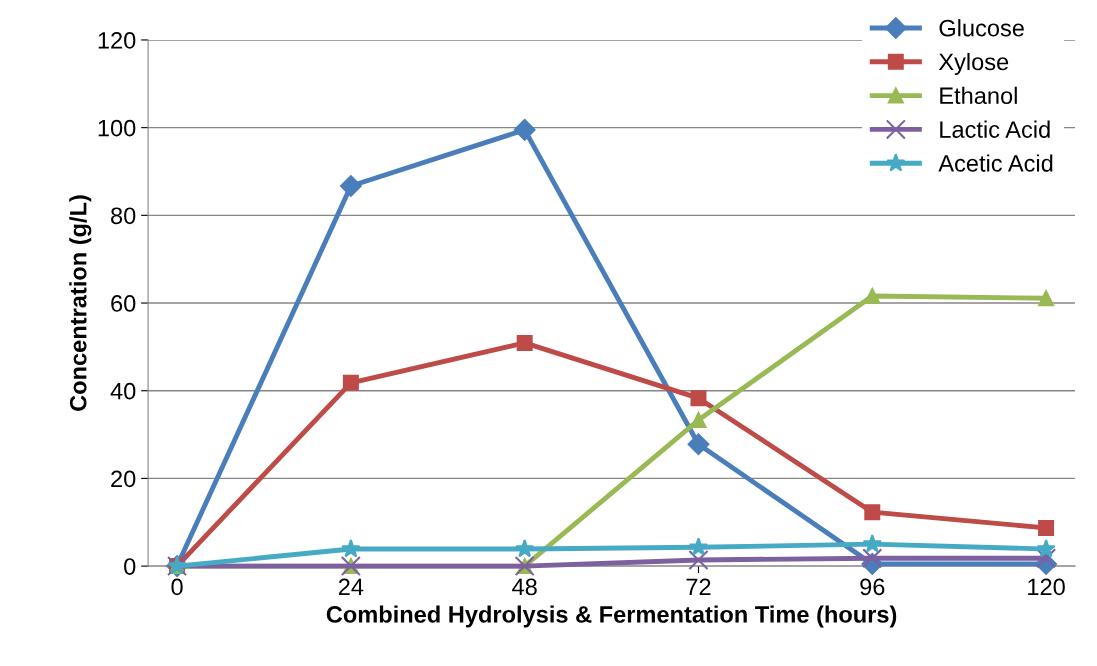 This screenshot has width=1097, height=666. What do you see at coordinates (872, 587) in the screenshot?
I see `x-tick-label: 96` at bounding box center [872, 587].